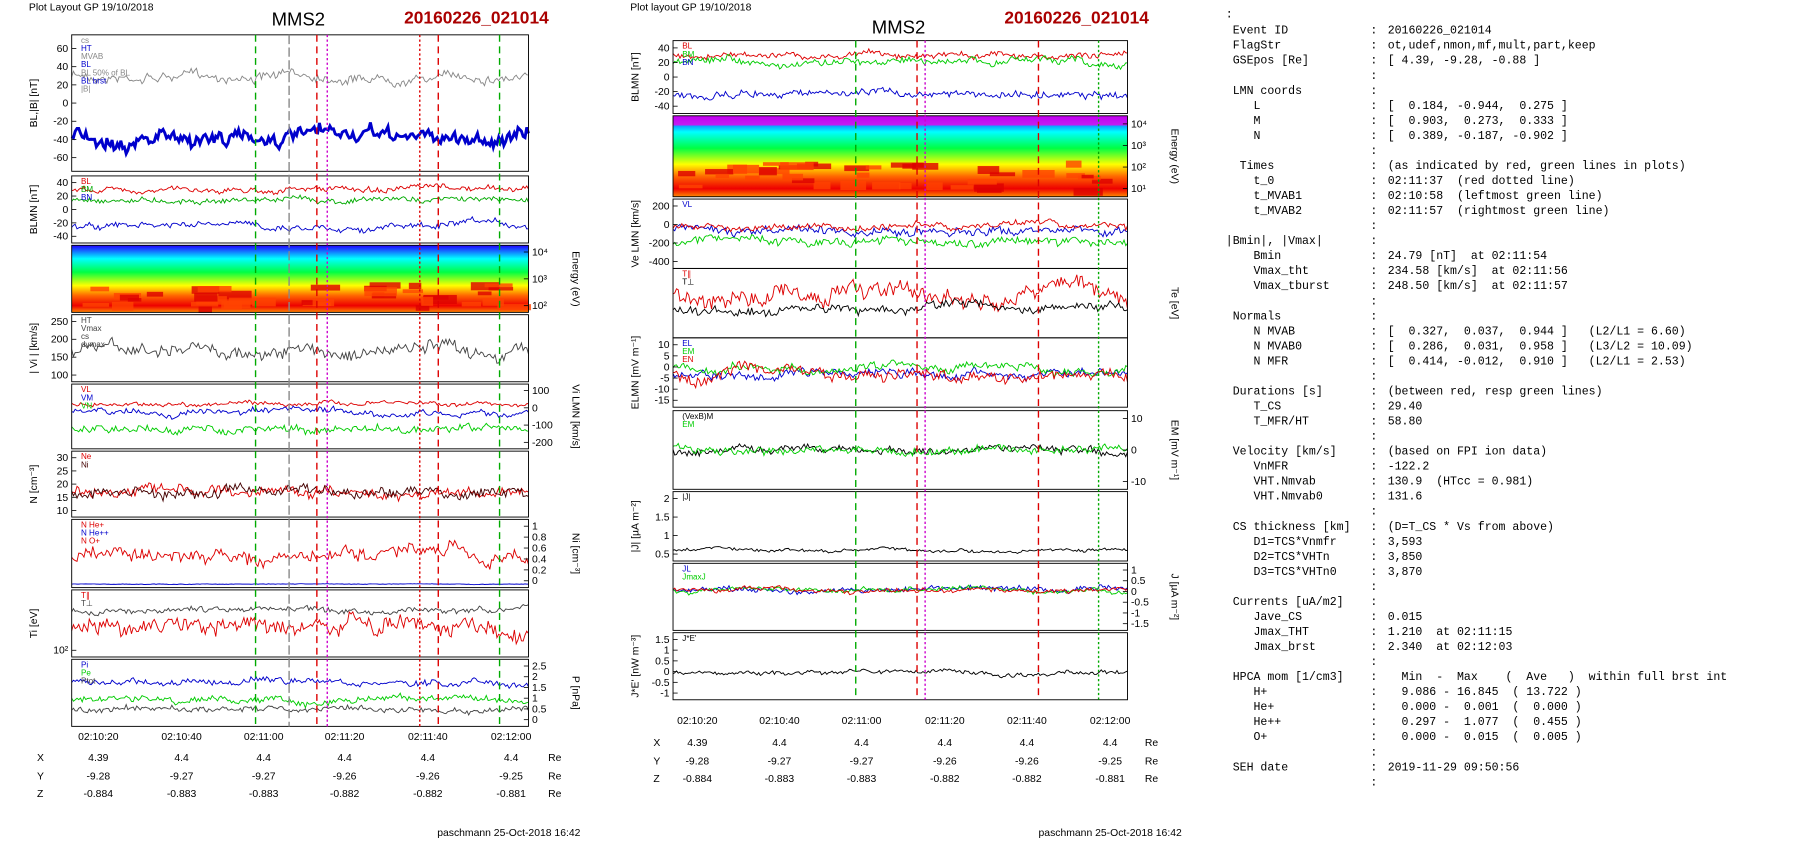 This screenshot has width=1804, height=841. What do you see at coordinates (345, 737) in the screenshot?
I see `x-tick-label: 02:11:20` at bounding box center [345, 737].